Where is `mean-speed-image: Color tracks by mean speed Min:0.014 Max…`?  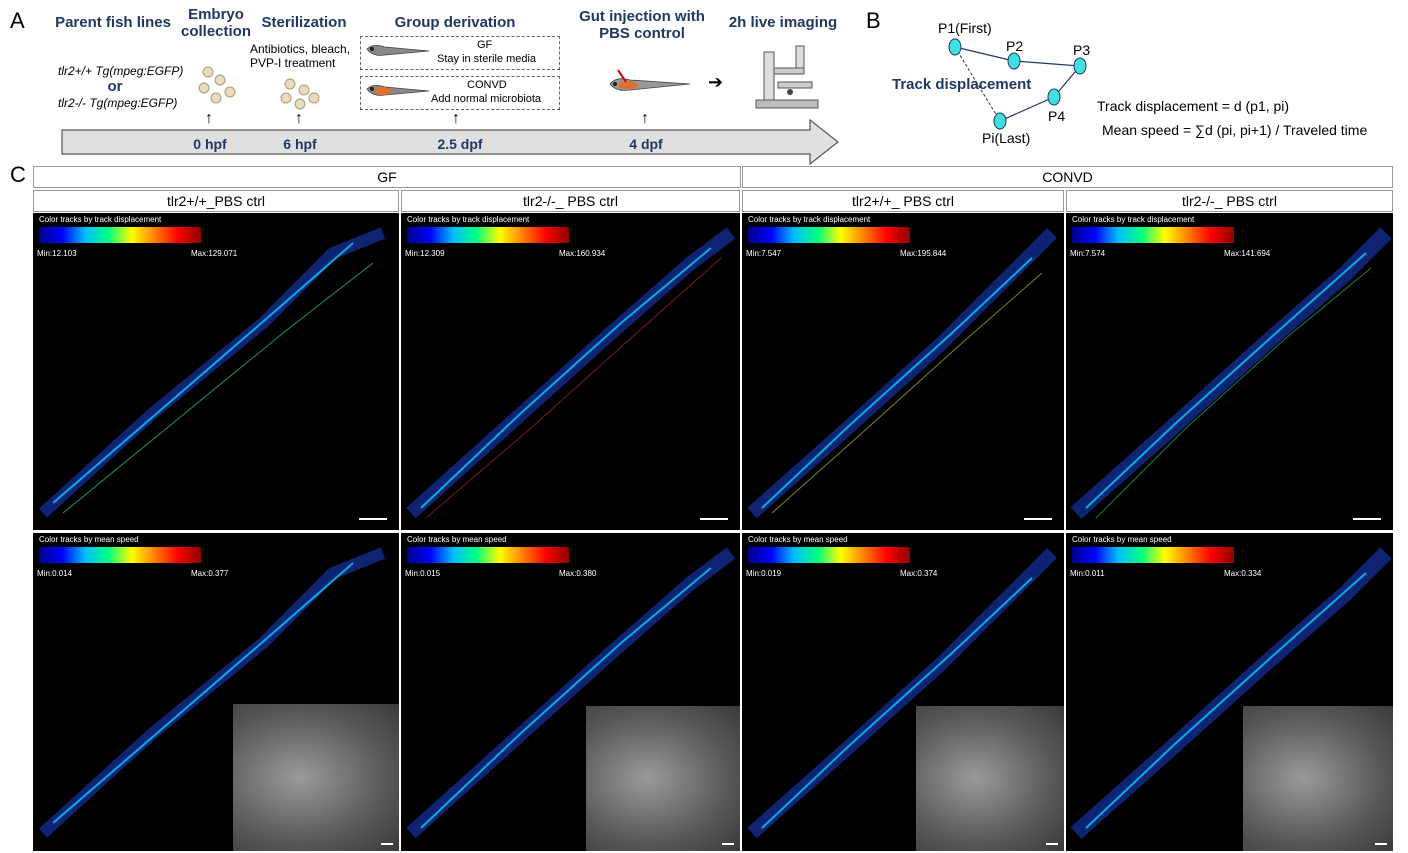 mean-speed-image: Color tracks by mean speed Min:0.014 Max… is located at coordinates (216, 692).